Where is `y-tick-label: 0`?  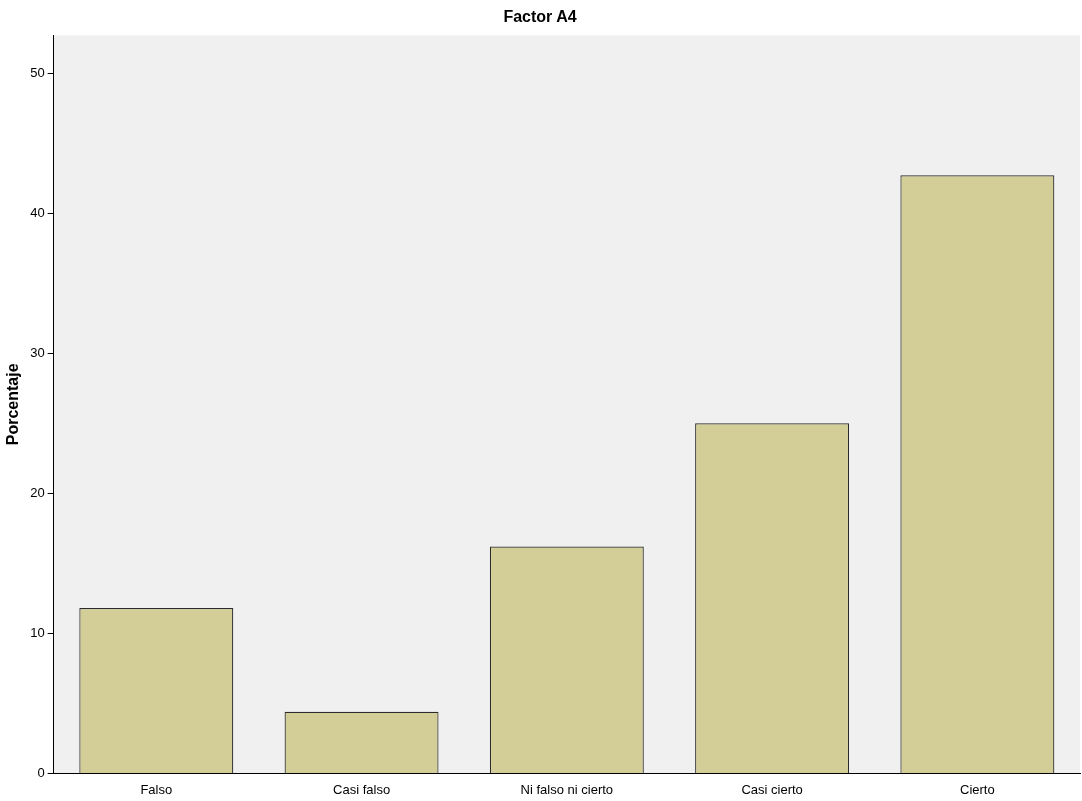 y-tick-label: 0 is located at coordinates (41, 772).